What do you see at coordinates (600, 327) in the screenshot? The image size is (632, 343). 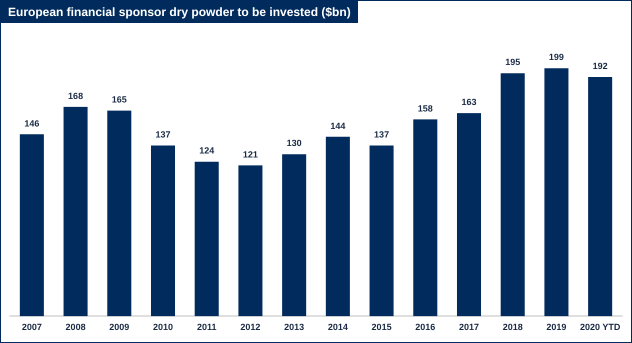 I see `x-tick-label: 2020 YTD` at bounding box center [600, 327].